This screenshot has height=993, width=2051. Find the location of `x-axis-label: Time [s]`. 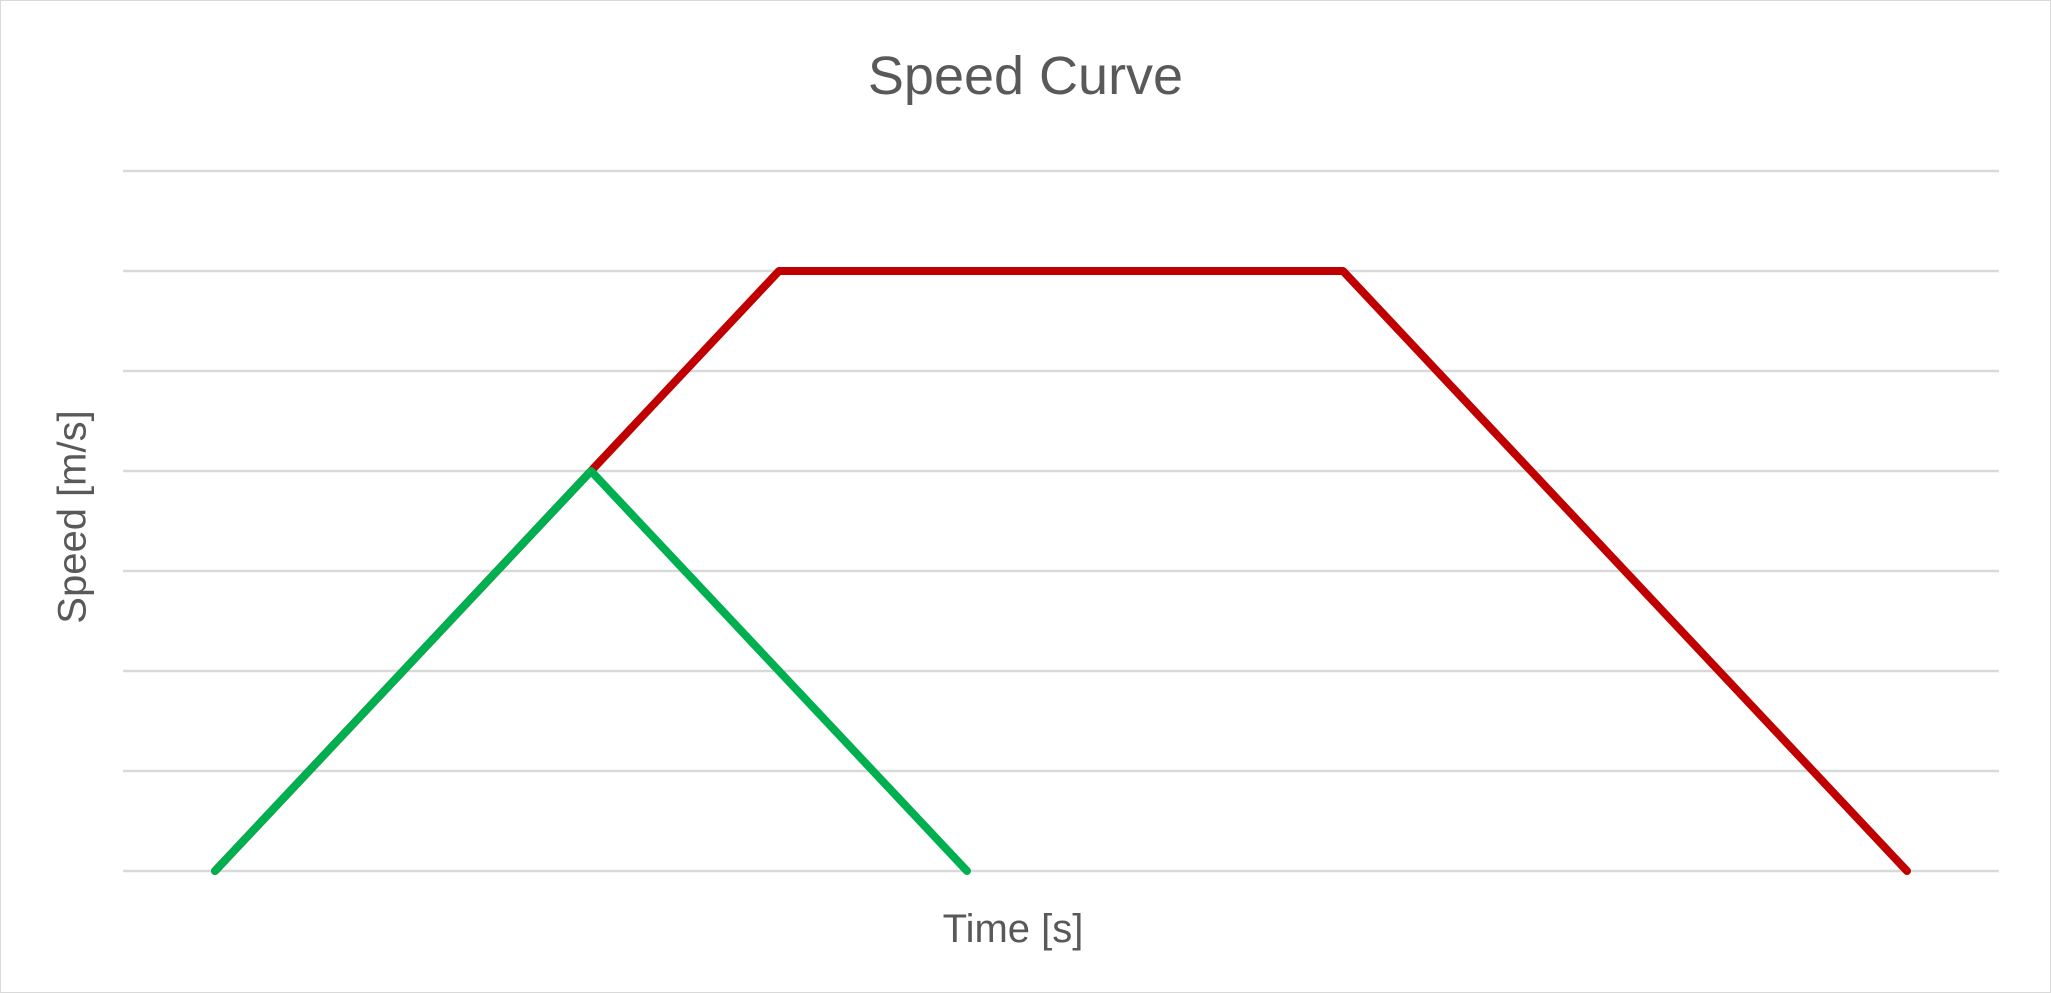

x-axis-label: Time [s] is located at coordinates (1013, 929).